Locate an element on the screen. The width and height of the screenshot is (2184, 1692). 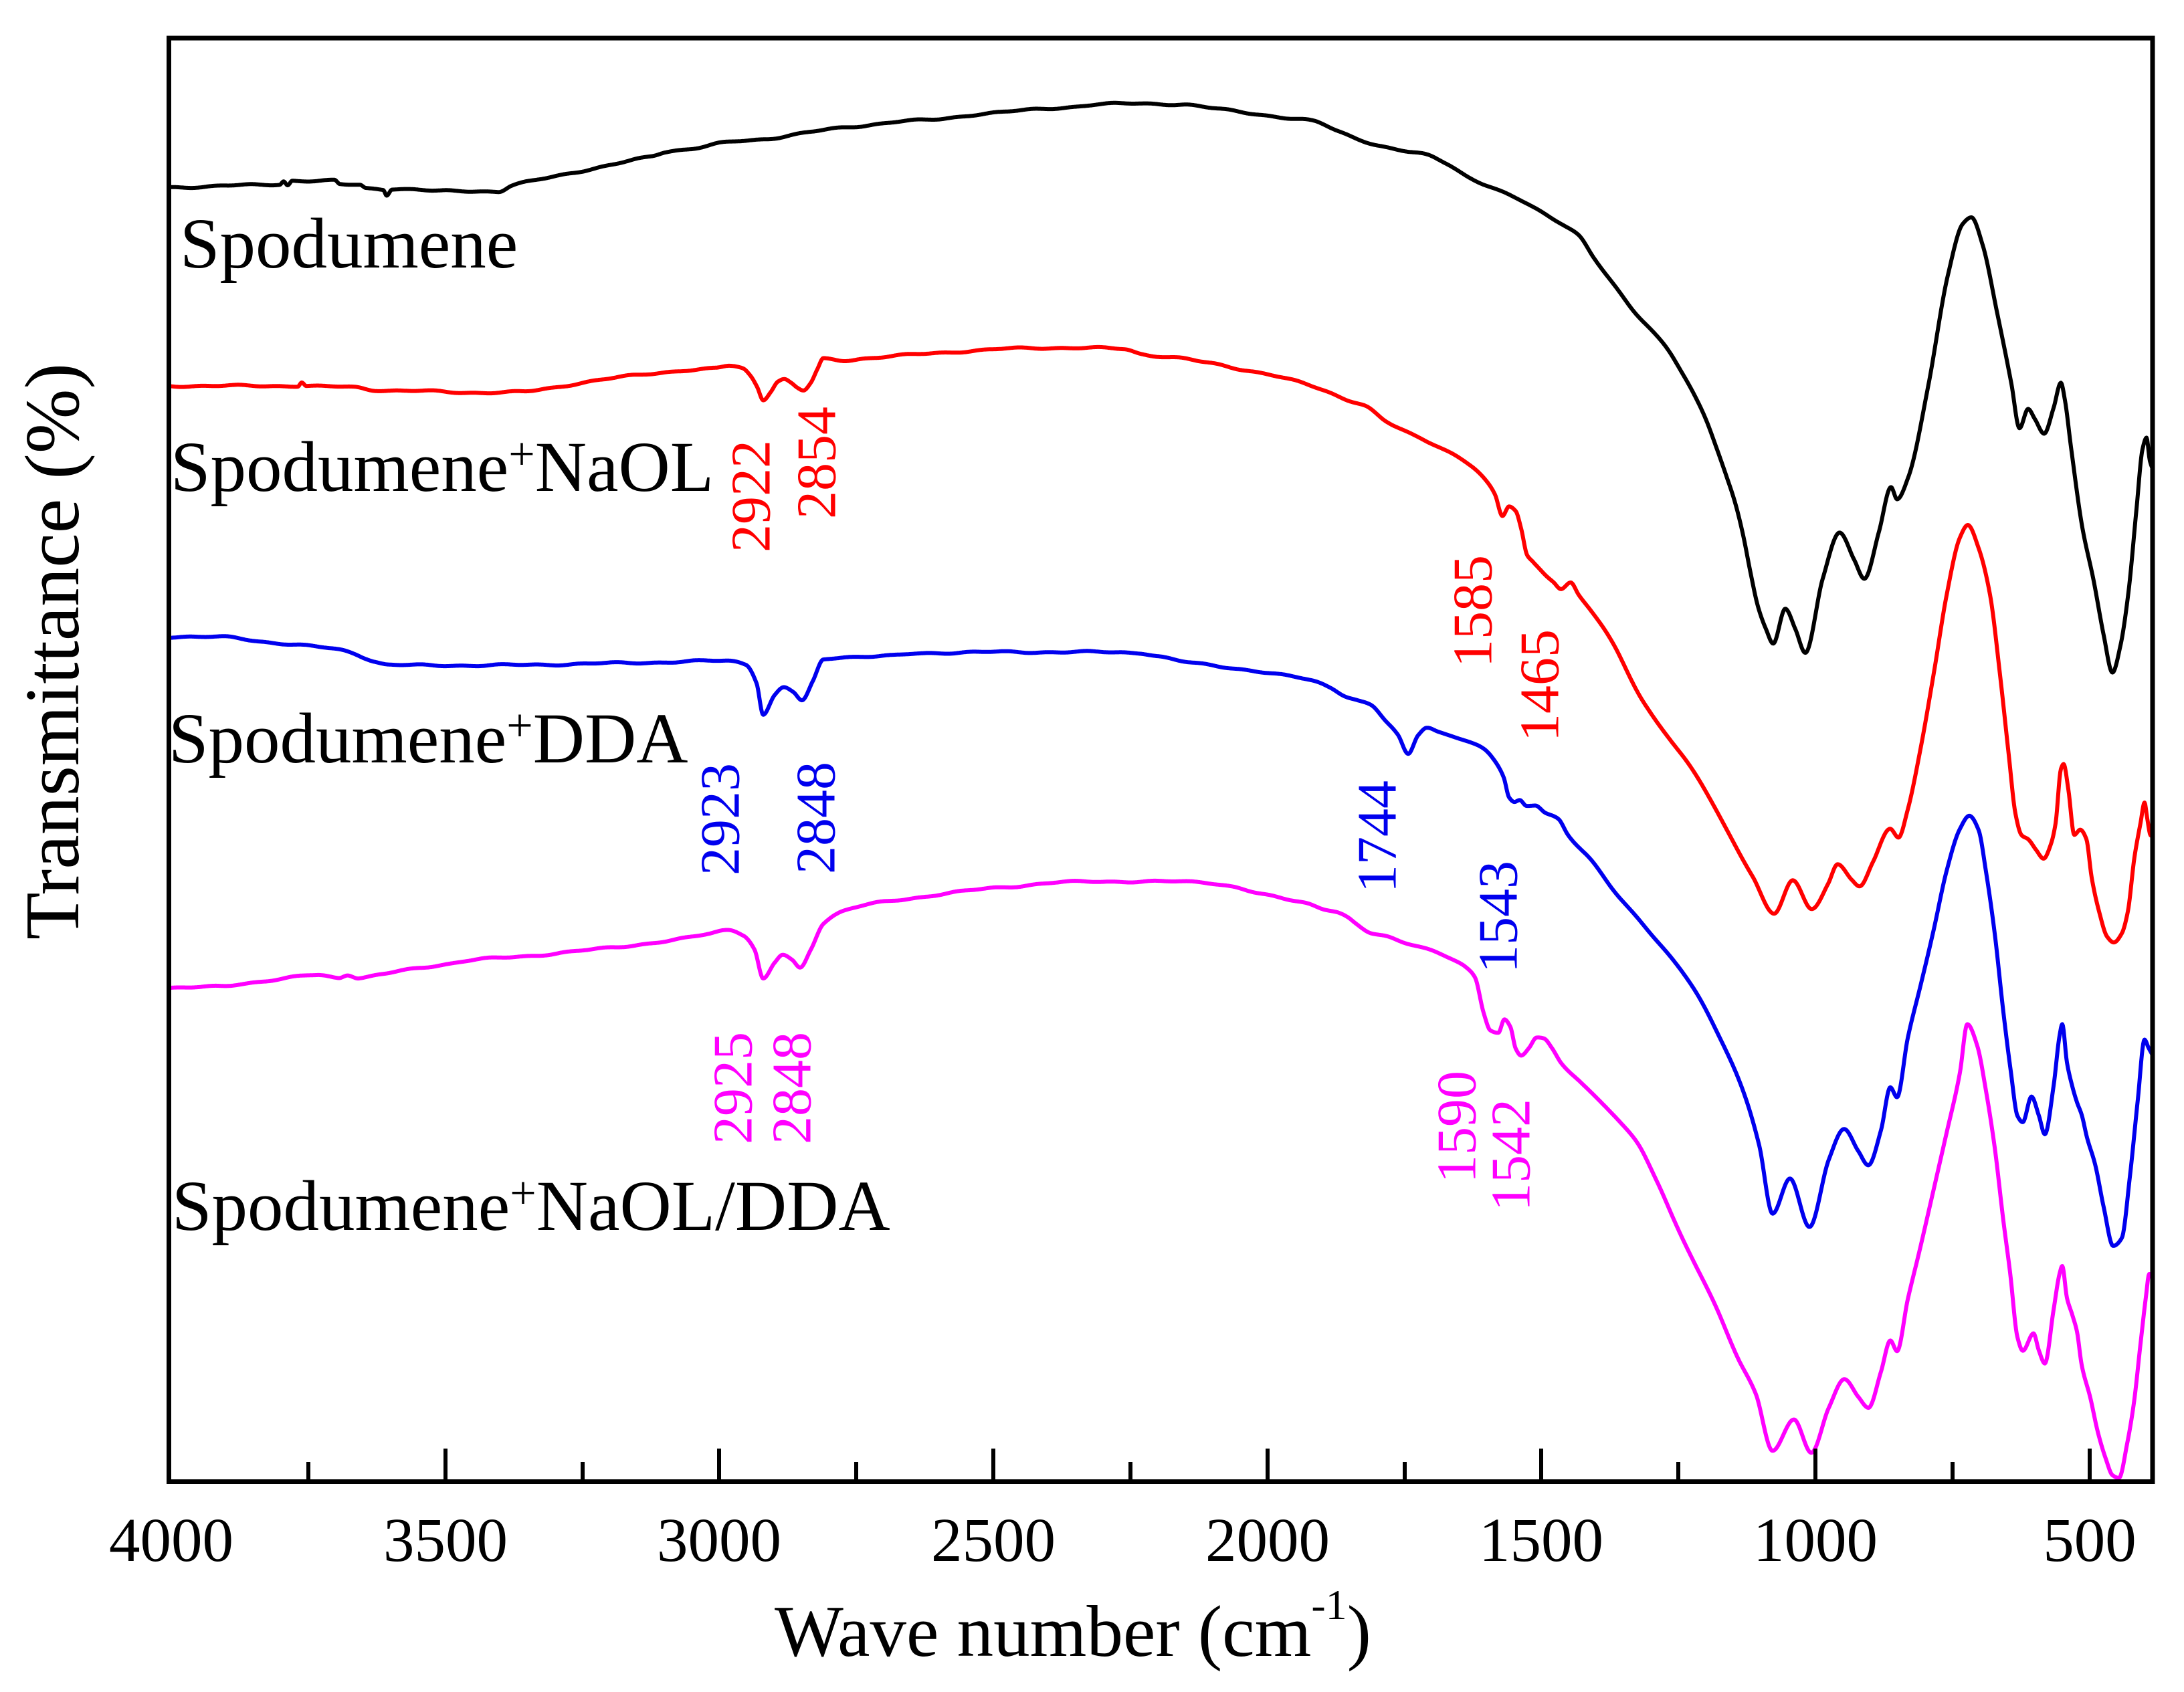
svg-text: 500 is located at coordinates (2090, 1540).